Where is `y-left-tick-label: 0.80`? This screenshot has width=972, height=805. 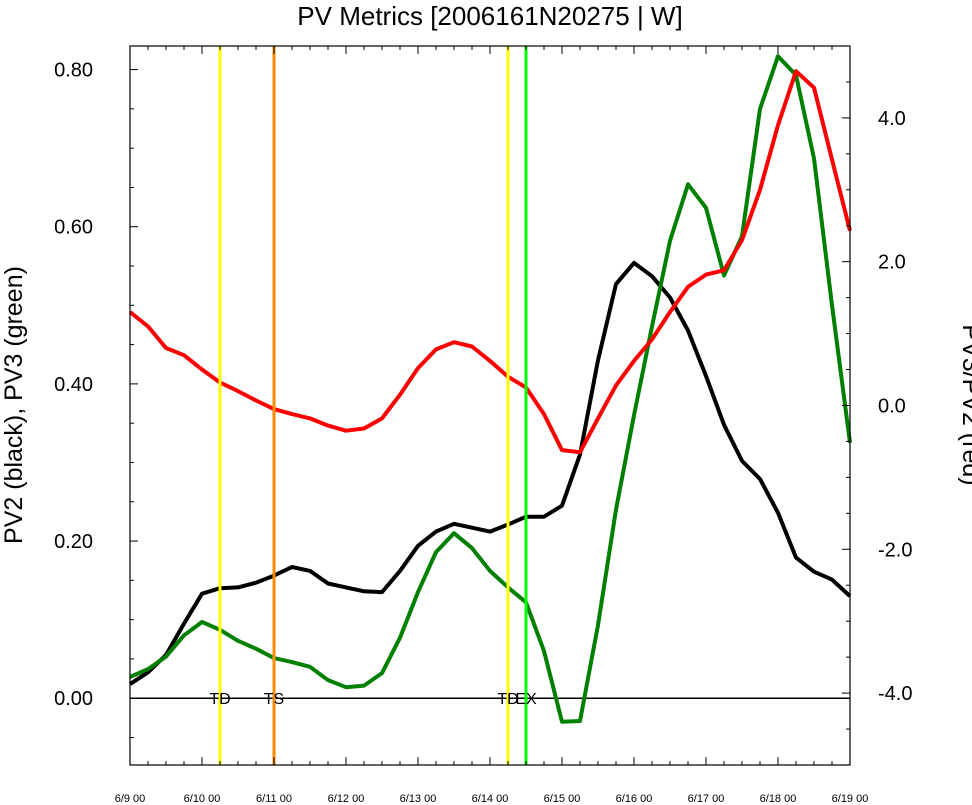
y-left-tick-label: 0.80 is located at coordinates (73, 71).